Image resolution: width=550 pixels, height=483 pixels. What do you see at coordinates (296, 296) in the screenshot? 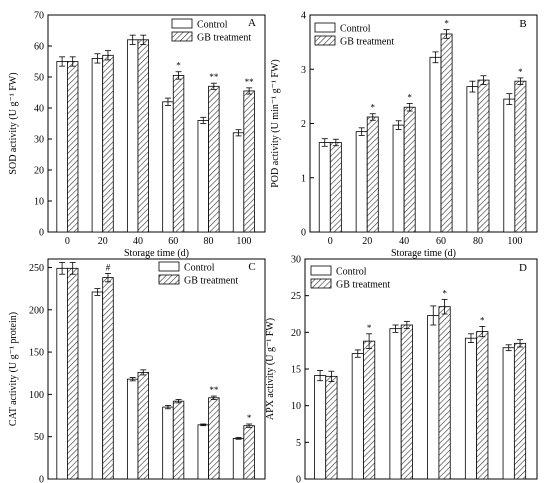
I see `y-tick-label: 25` at bounding box center [296, 296].